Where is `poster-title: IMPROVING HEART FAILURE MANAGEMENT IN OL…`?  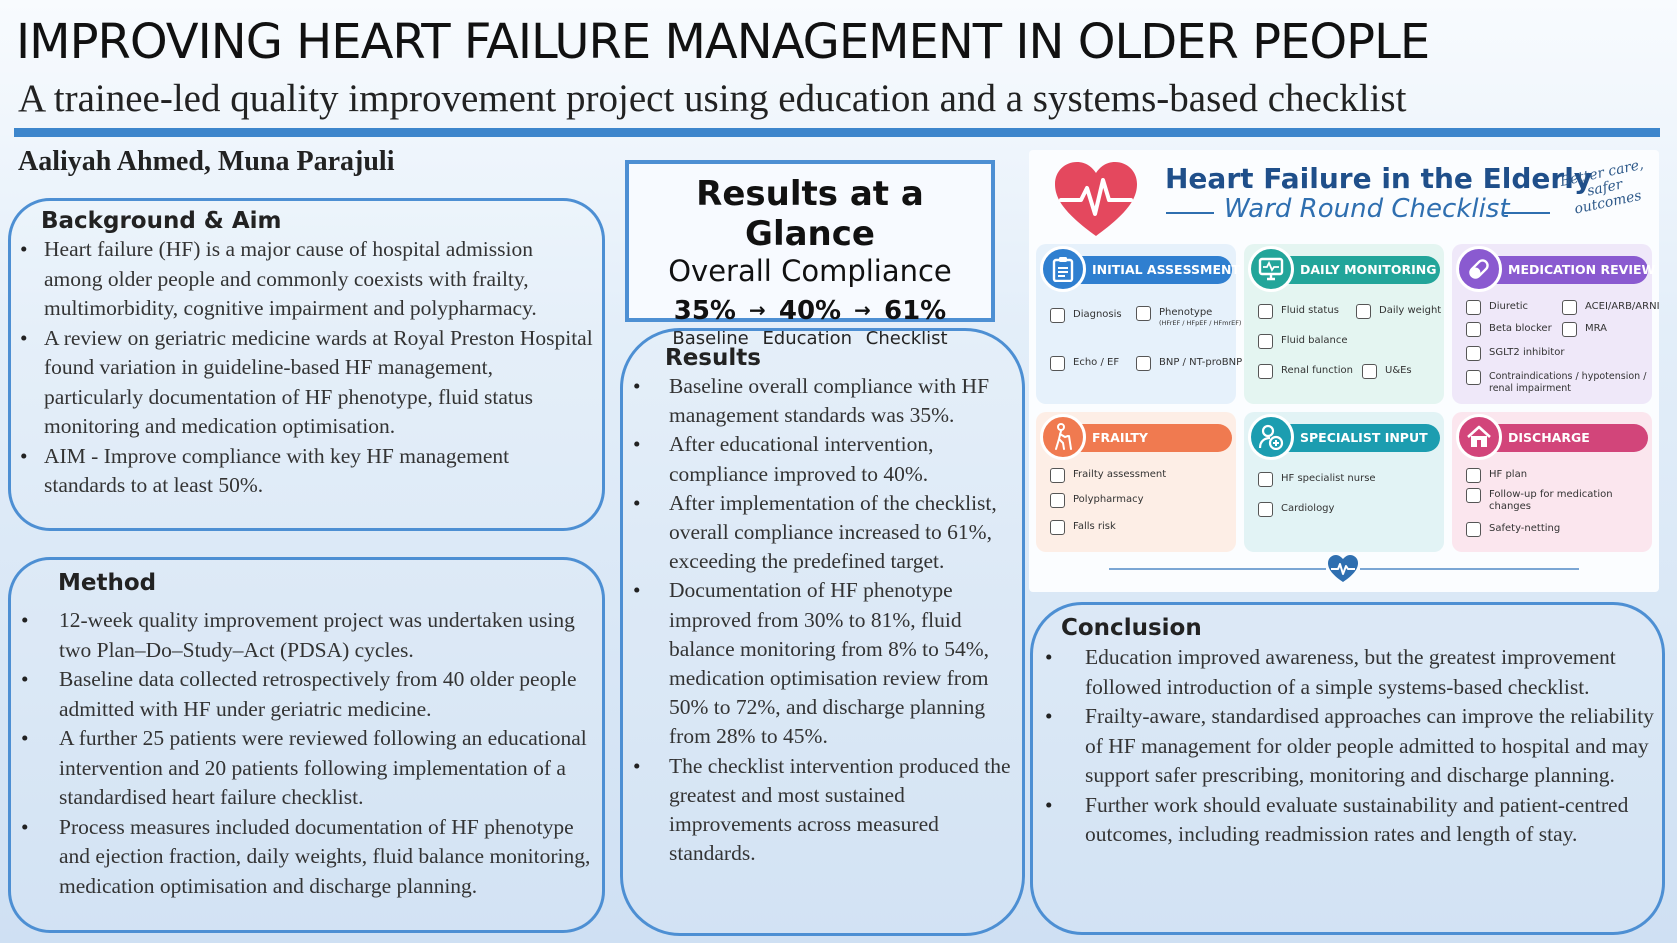
poster-title: IMPROVING HEART FAILURE MANAGEMENT IN OL… is located at coordinates (723, 42).